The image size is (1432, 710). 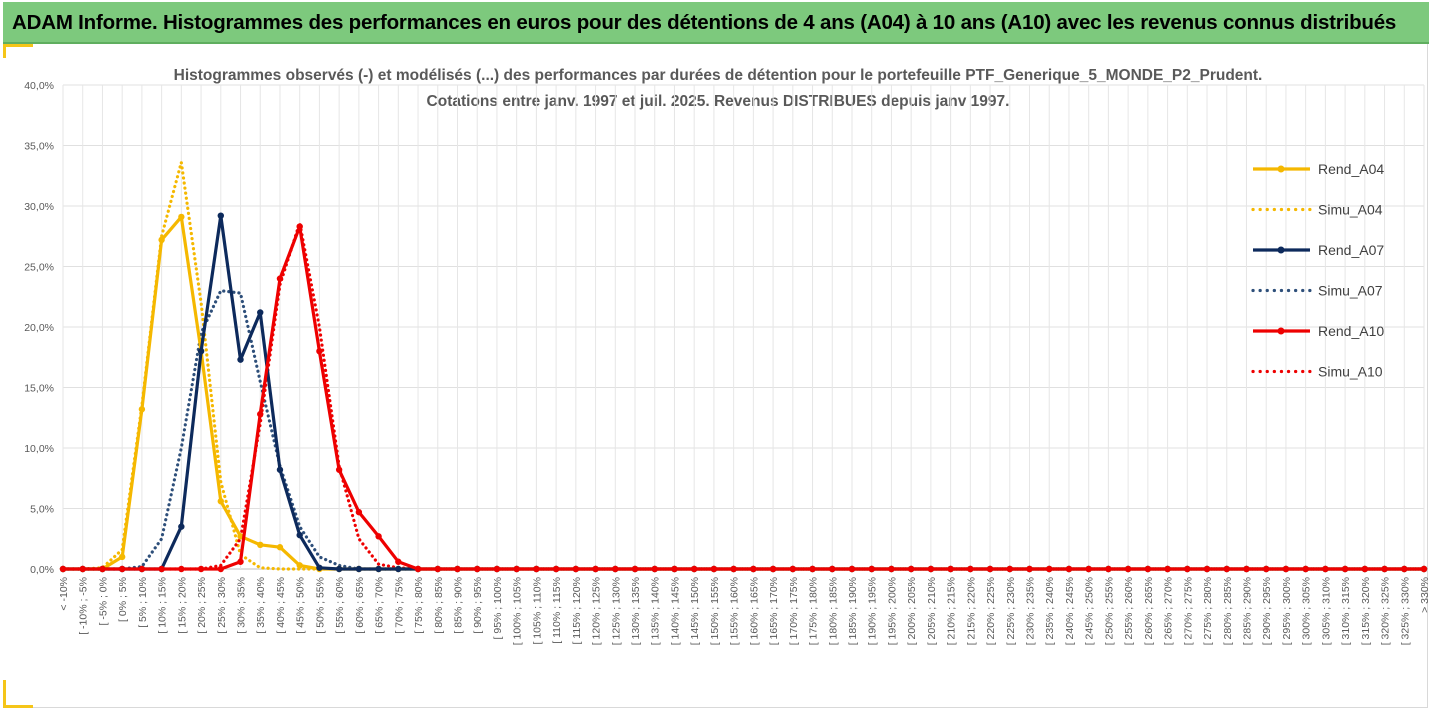 What do you see at coordinates (774, 611) in the screenshot?
I see `x-tick-label: [ 165% ; 170%` at bounding box center [774, 611].